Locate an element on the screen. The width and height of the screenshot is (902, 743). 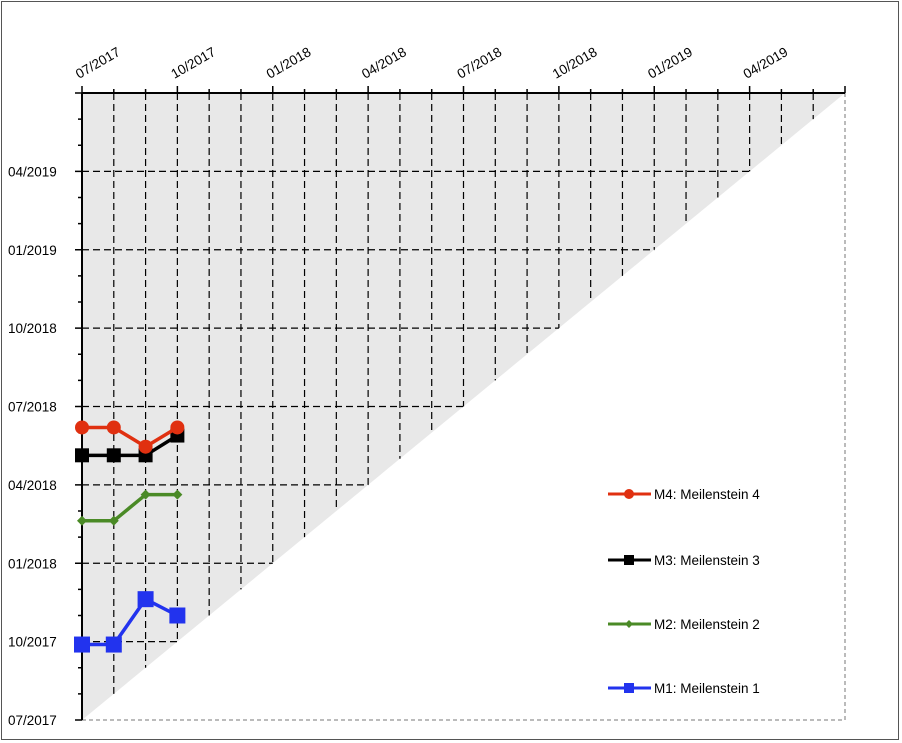
y-tick-label: 04/2018 is located at coordinates (32, 485).